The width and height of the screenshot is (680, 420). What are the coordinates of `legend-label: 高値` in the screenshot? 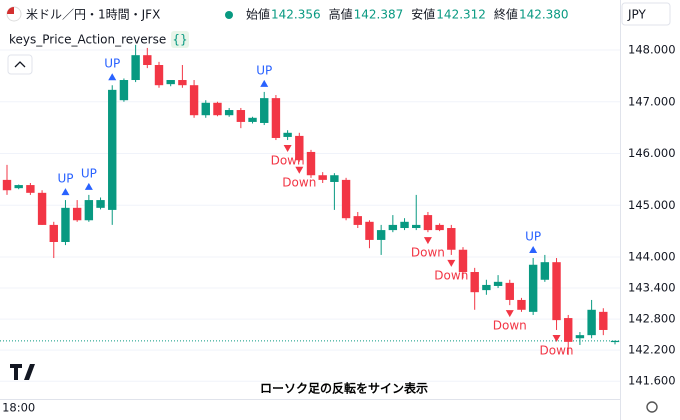 It's located at (341, 14).